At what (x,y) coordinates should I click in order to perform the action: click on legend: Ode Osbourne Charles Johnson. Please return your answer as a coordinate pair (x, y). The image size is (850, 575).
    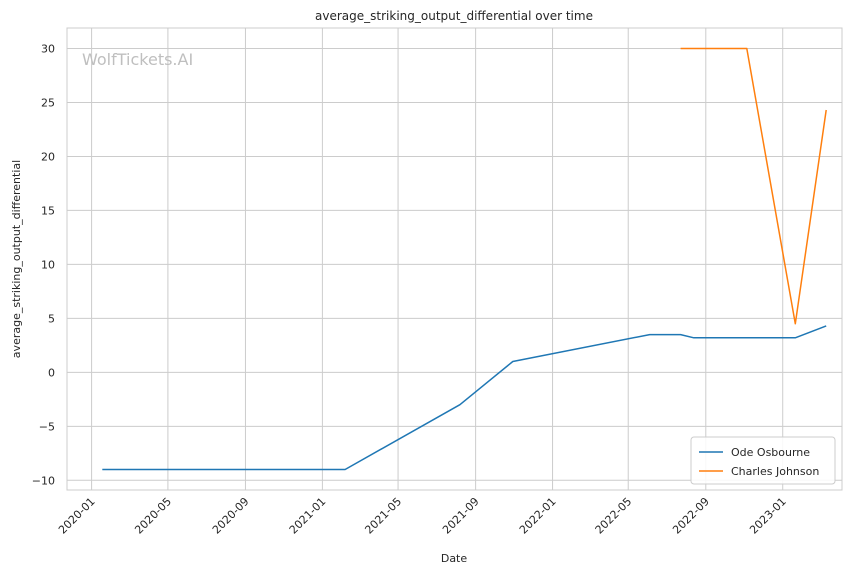
    Looking at the image, I should click on (763, 460).